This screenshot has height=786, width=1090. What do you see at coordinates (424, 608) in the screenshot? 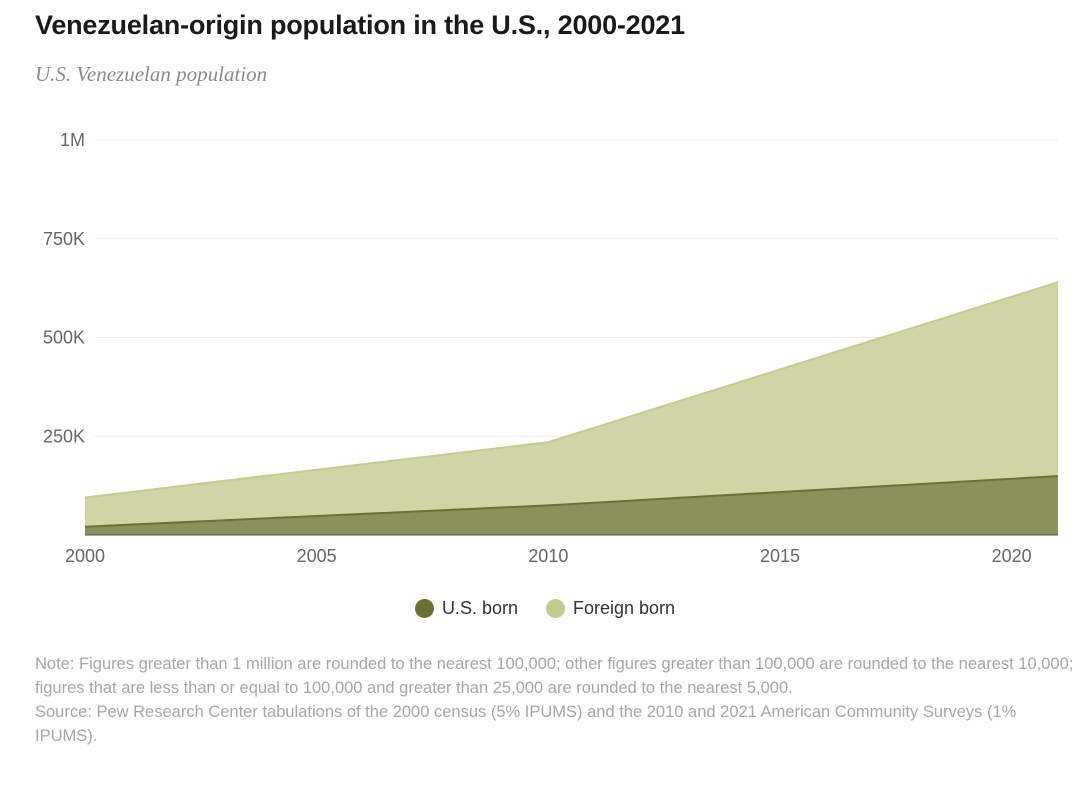
I see `legend-swatch-us-born` at bounding box center [424, 608].